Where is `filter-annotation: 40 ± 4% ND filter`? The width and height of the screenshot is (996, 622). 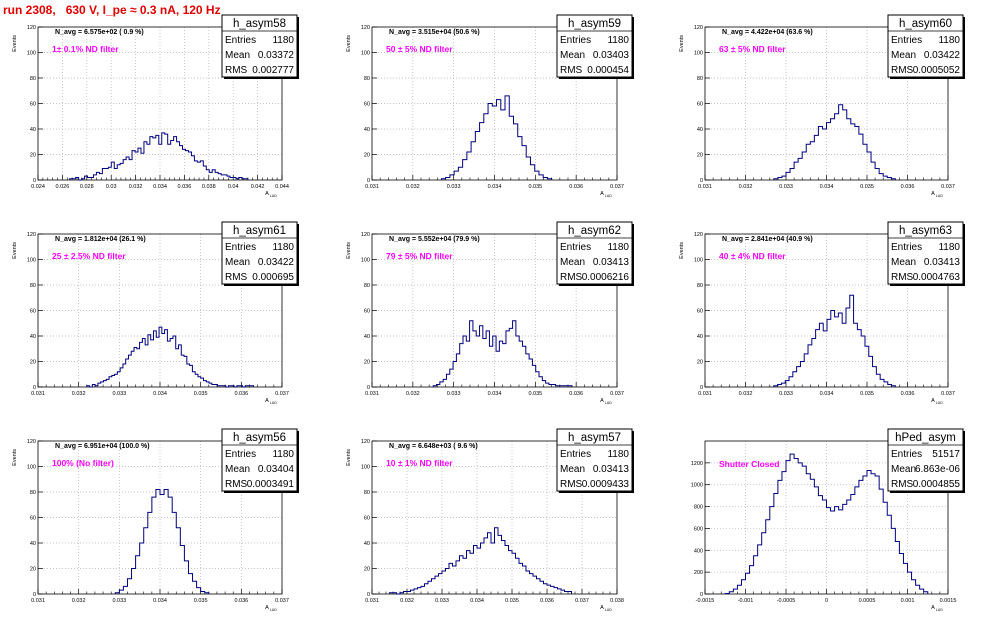
filter-annotation: 40 ± 4% ND filter is located at coordinates (752, 256).